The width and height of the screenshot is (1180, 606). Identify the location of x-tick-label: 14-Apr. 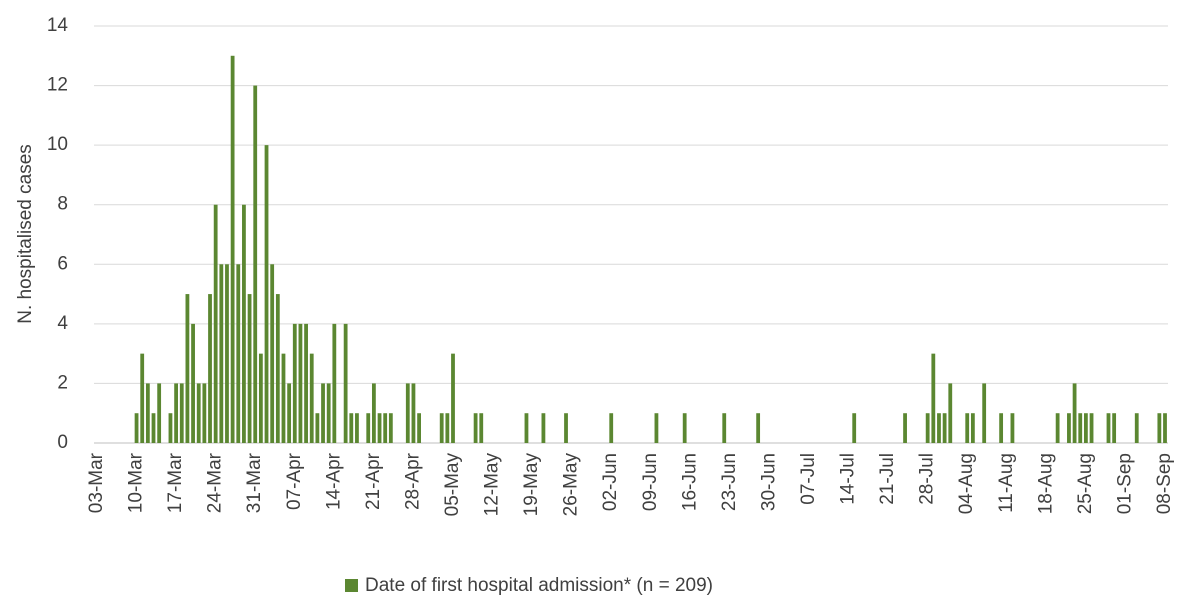
(333, 481).